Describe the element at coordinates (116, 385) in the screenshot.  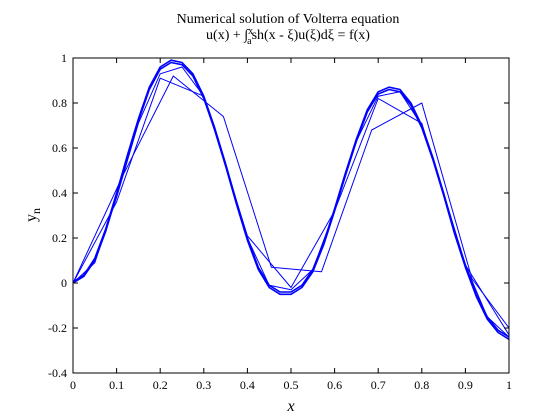
I see `x-tick-label: 0.1` at that location.